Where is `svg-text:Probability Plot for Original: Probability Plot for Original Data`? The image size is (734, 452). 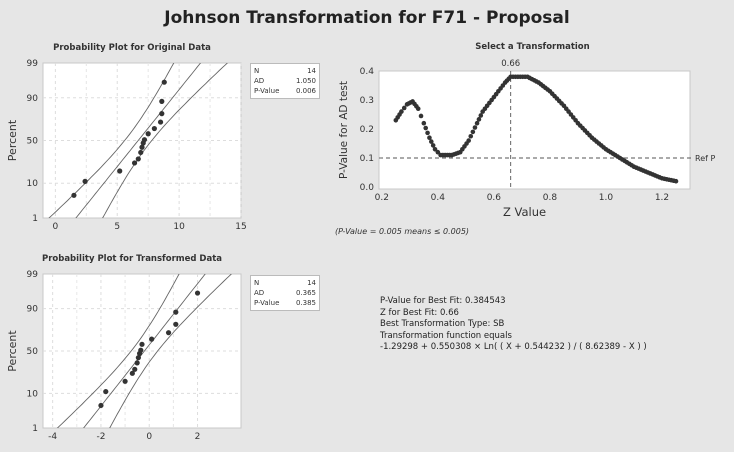 svg-text:Probability Plot for Original: Probability Plot for Original Data is located at coordinates (132, 48).